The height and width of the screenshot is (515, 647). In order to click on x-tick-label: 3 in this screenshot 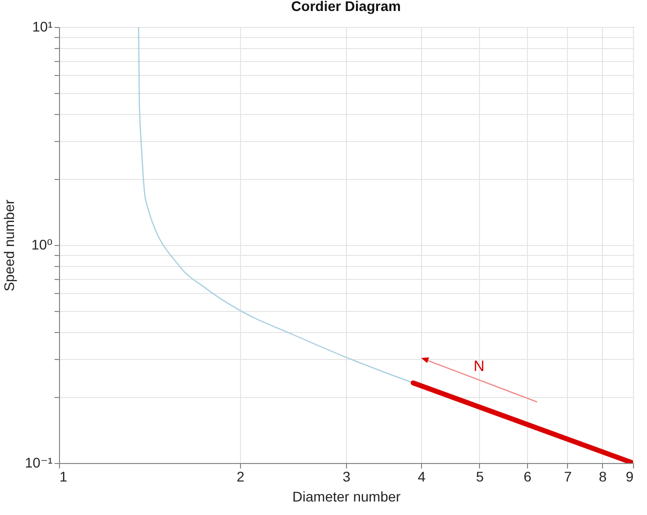, I will do `click(346, 476)`.